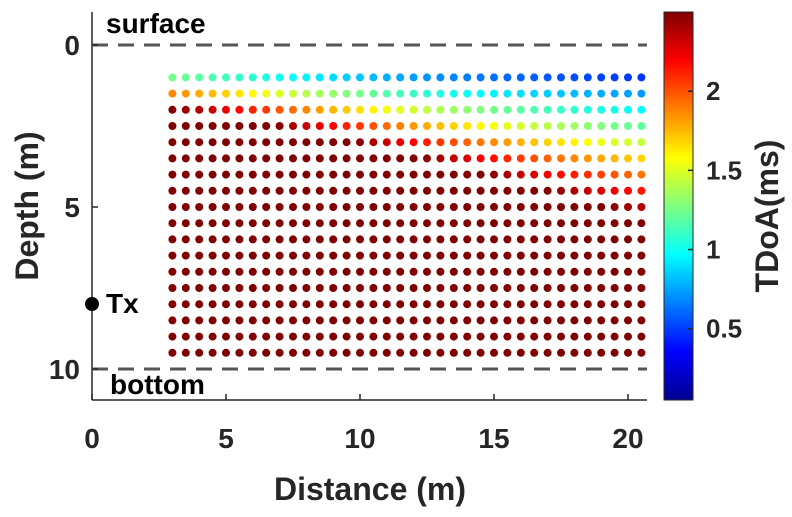 The image size is (792, 517). Describe the element at coordinates (72, 45) in the screenshot. I see `y-tick-label: 0` at that location.